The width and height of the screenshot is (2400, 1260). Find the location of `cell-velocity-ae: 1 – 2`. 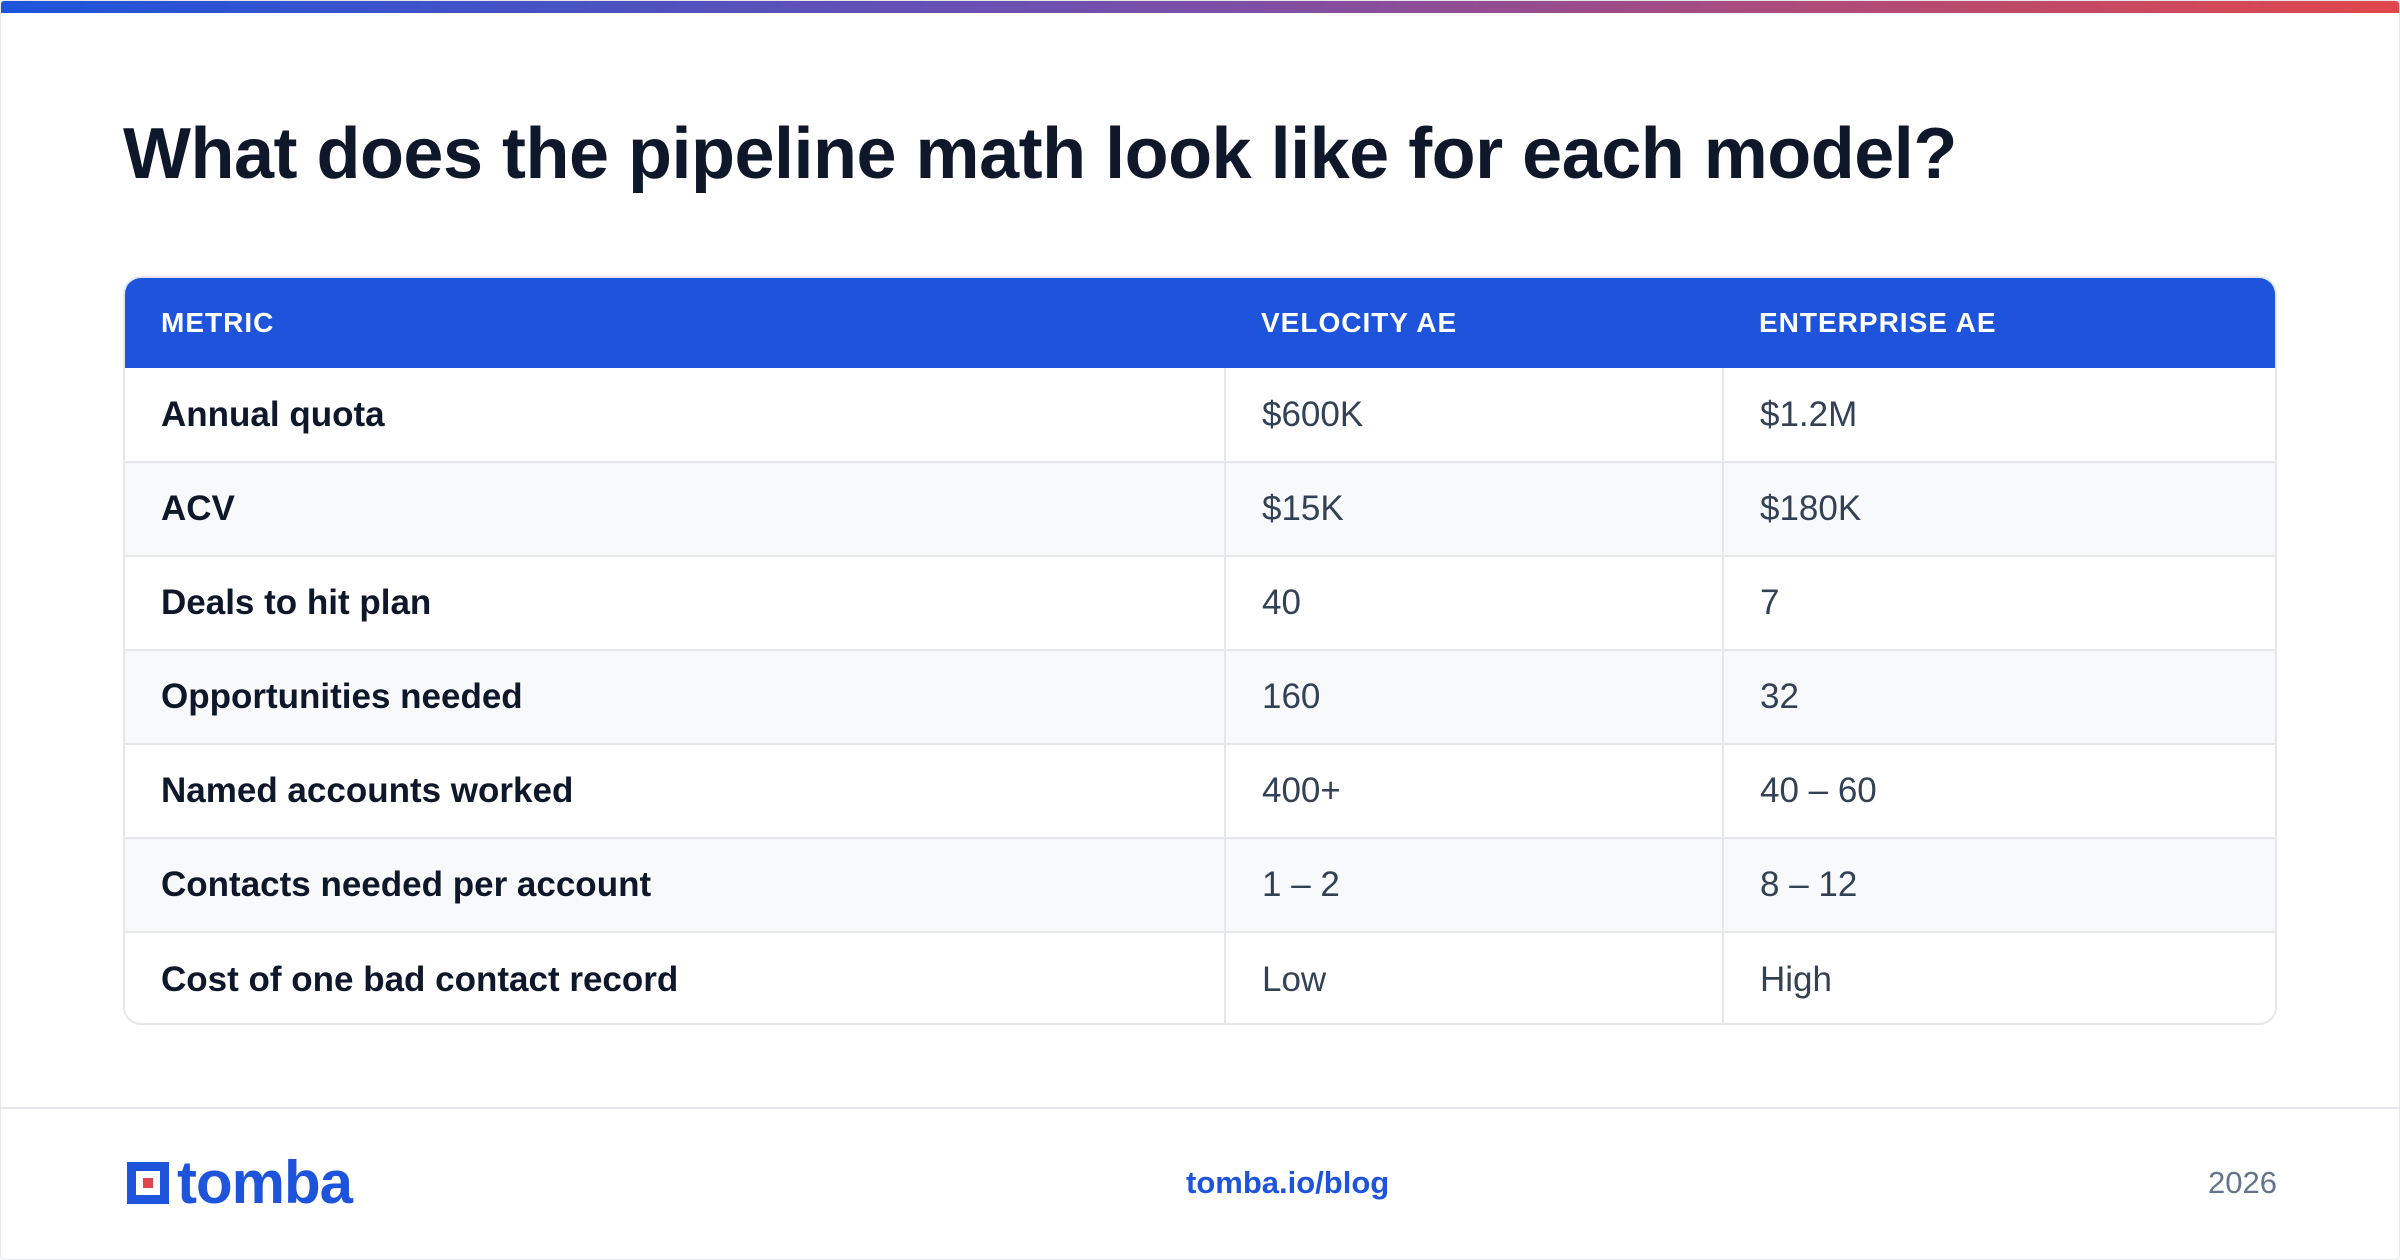

cell-velocity-ae: 1 – 2 is located at coordinates (1473, 884).